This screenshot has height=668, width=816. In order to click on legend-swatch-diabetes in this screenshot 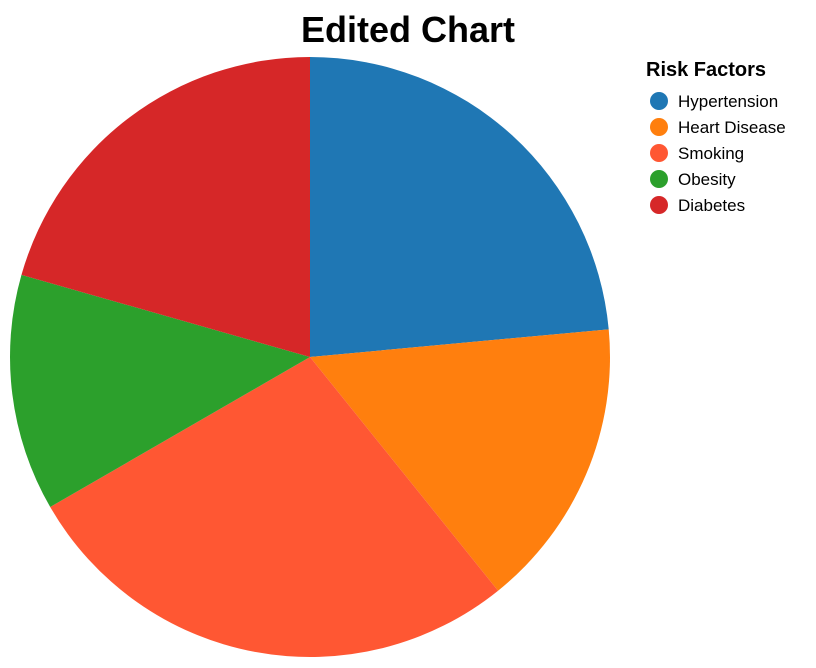, I will do `click(659, 205)`.